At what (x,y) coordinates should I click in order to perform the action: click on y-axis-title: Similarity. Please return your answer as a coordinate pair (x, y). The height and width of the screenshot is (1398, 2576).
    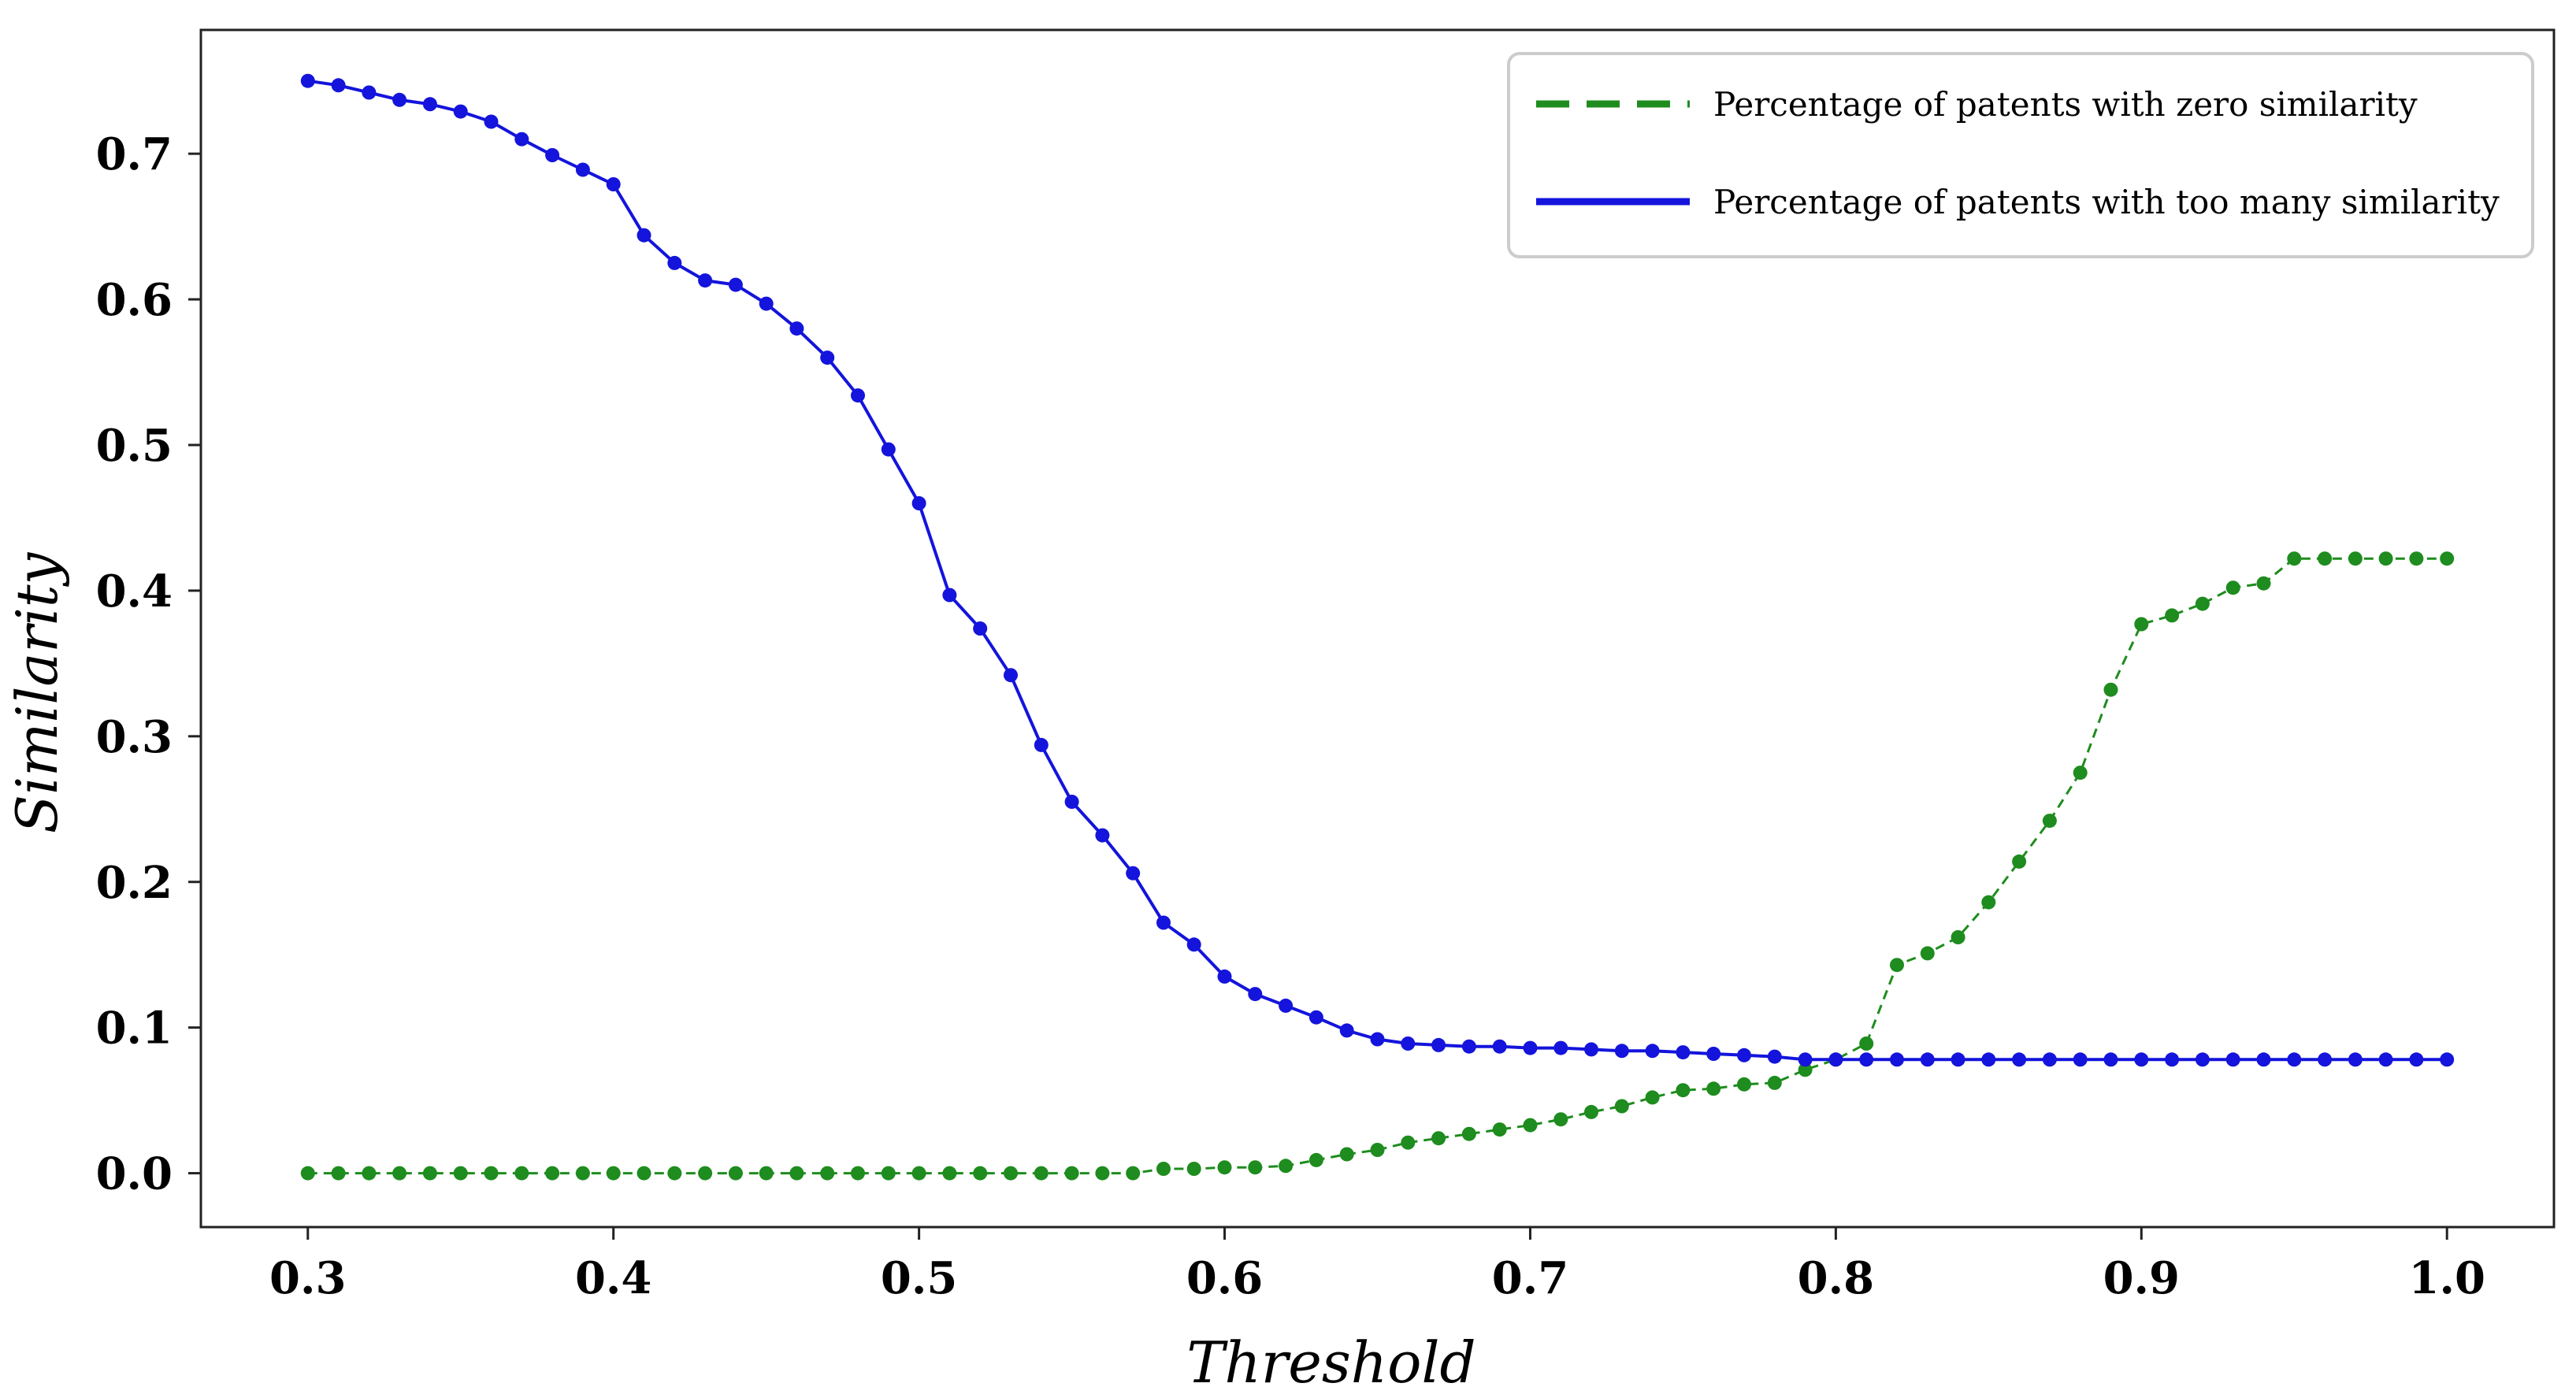
    Looking at the image, I should click on (37, 692).